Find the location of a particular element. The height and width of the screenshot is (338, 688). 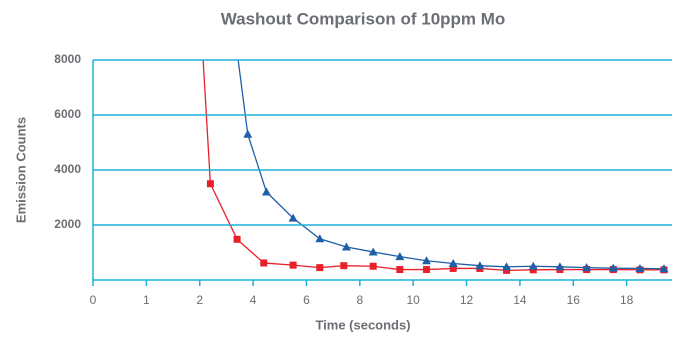

x-tick-label: 12 is located at coordinates (467, 300).